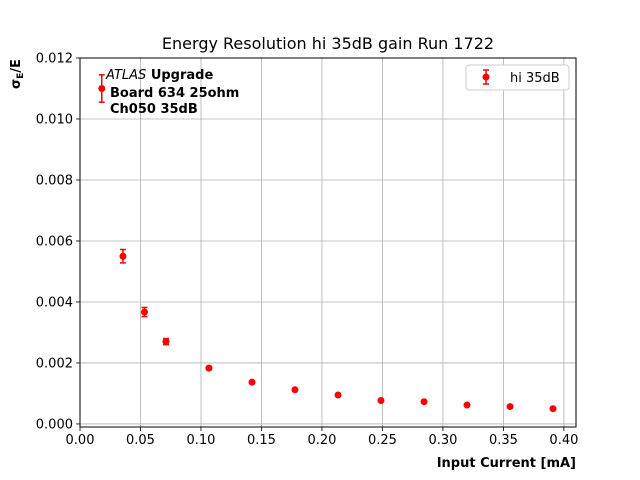 This screenshot has width=640, height=480. What do you see at coordinates (54, 363) in the screenshot?
I see `y-tick-label: 0.002` at bounding box center [54, 363].